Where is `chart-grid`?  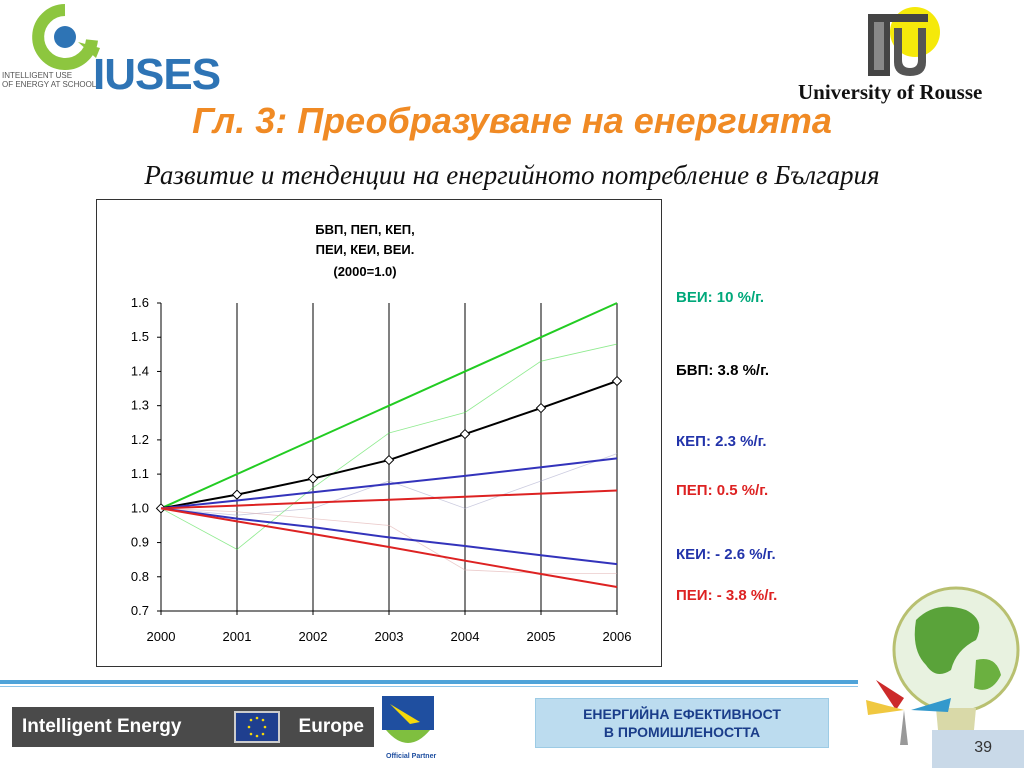 chart-grid is located at coordinates (427, 457).